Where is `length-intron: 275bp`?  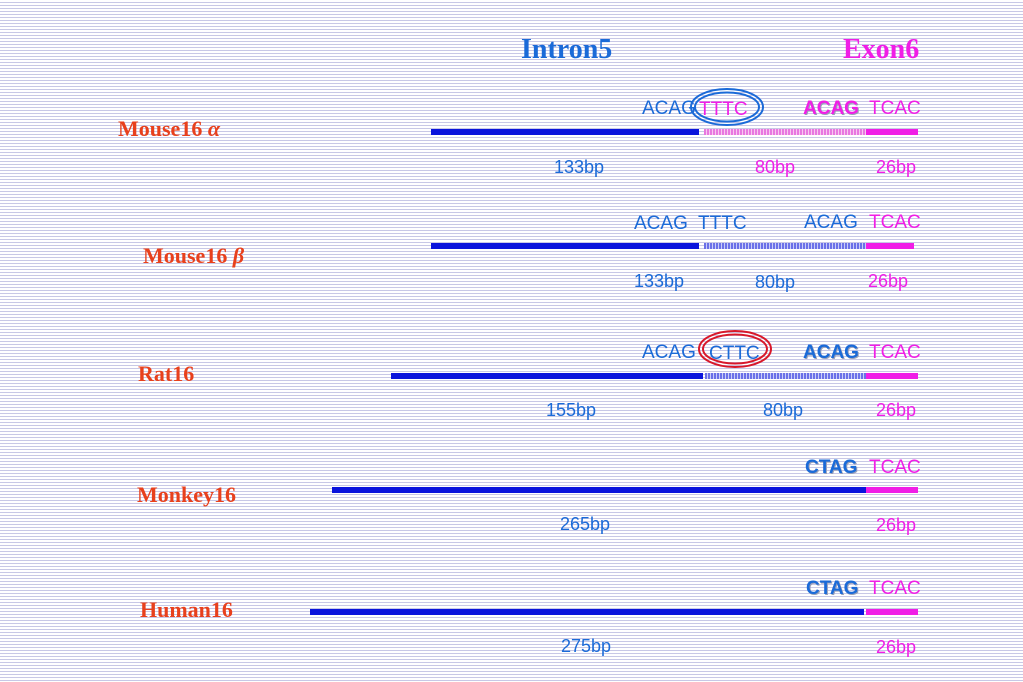
length-intron: 275bp is located at coordinates (586, 646).